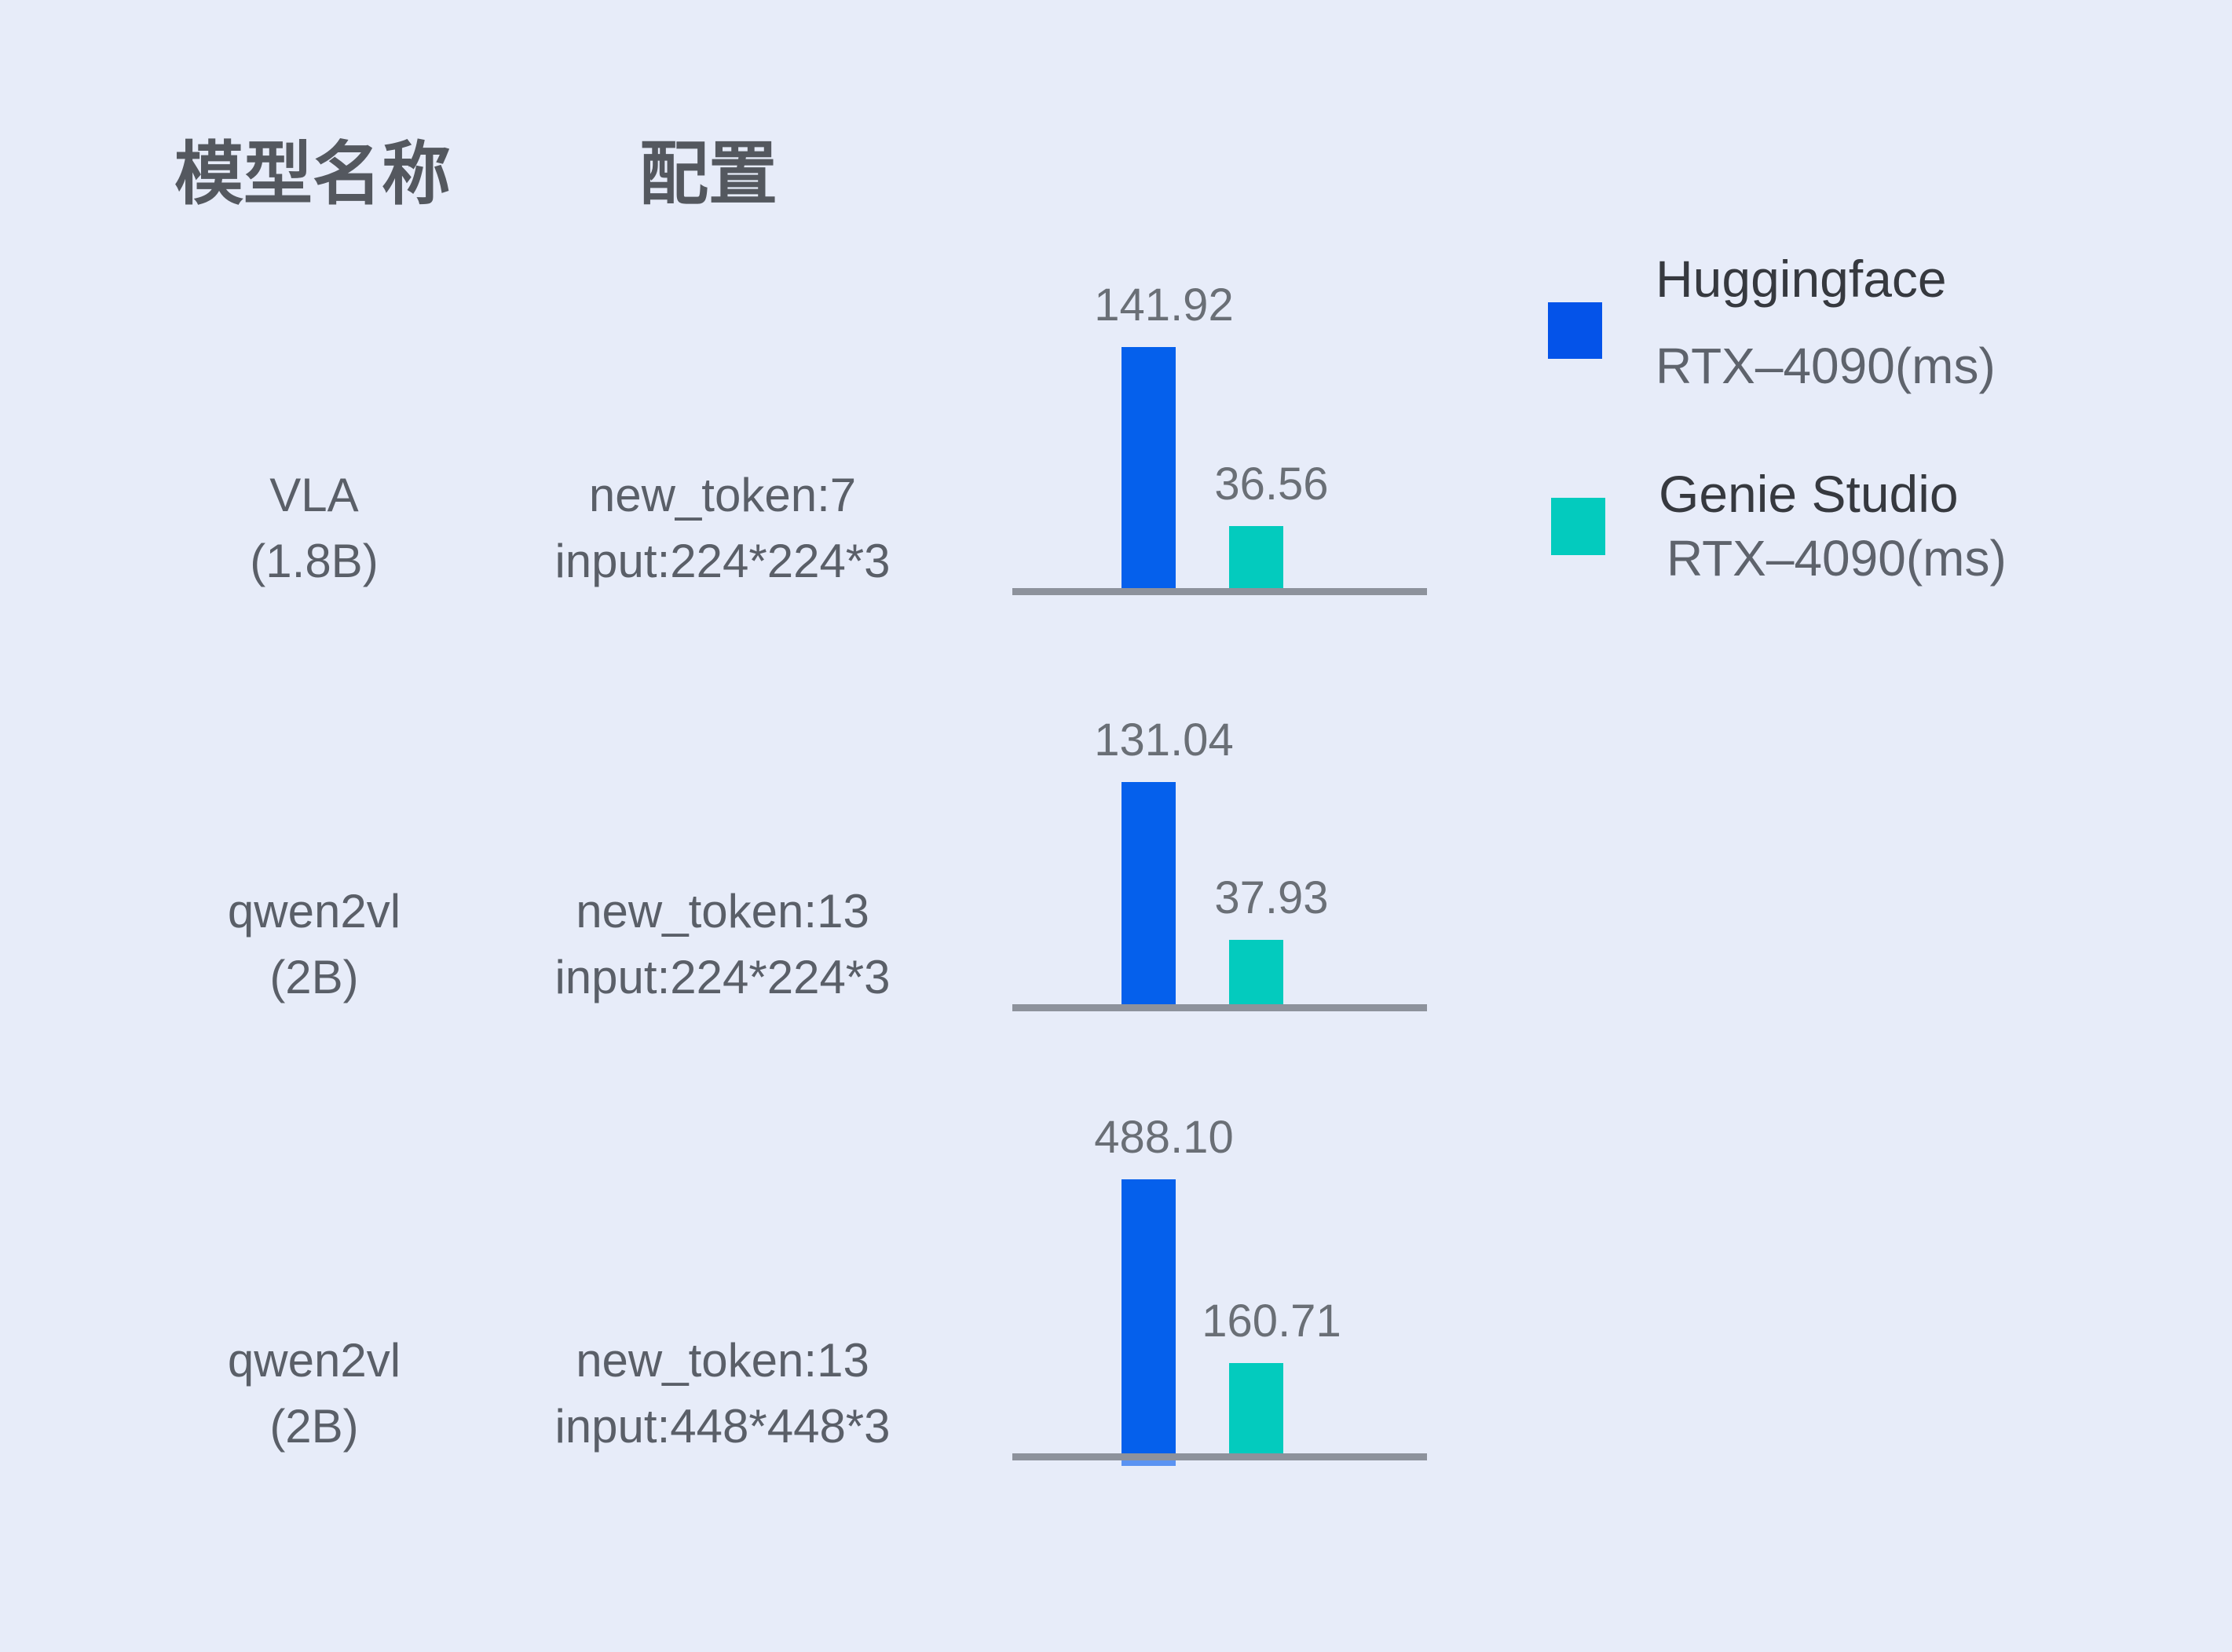  I want to click on bar-overflow-tail, so click(1148, 1463).